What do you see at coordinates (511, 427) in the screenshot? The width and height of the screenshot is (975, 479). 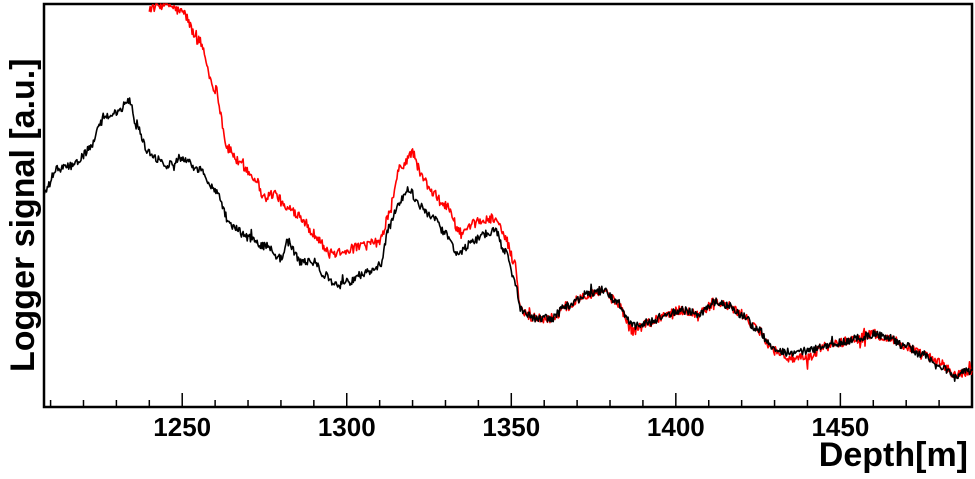 I see `x-tick-label: 1350` at bounding box center [511, 427].